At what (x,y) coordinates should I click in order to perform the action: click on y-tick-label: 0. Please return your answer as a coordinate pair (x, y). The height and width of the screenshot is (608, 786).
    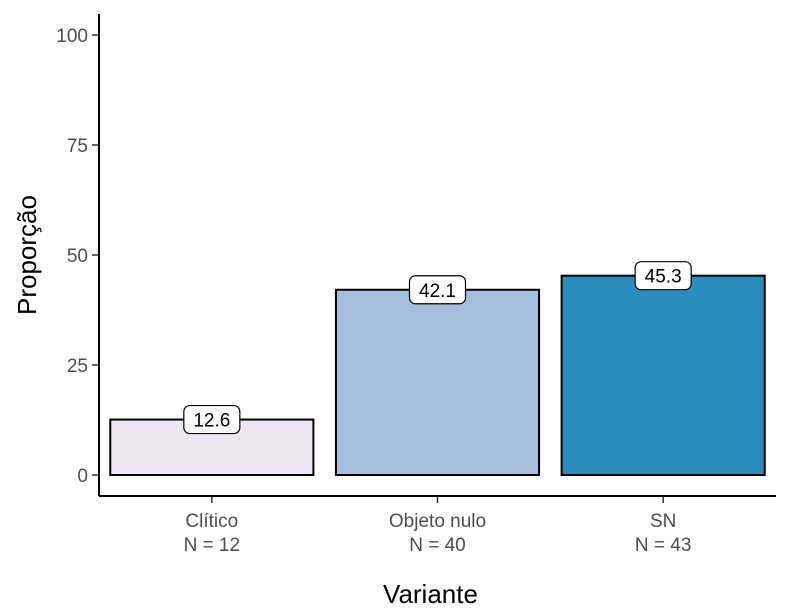
    Looking at the image, I should click on (82, 476).